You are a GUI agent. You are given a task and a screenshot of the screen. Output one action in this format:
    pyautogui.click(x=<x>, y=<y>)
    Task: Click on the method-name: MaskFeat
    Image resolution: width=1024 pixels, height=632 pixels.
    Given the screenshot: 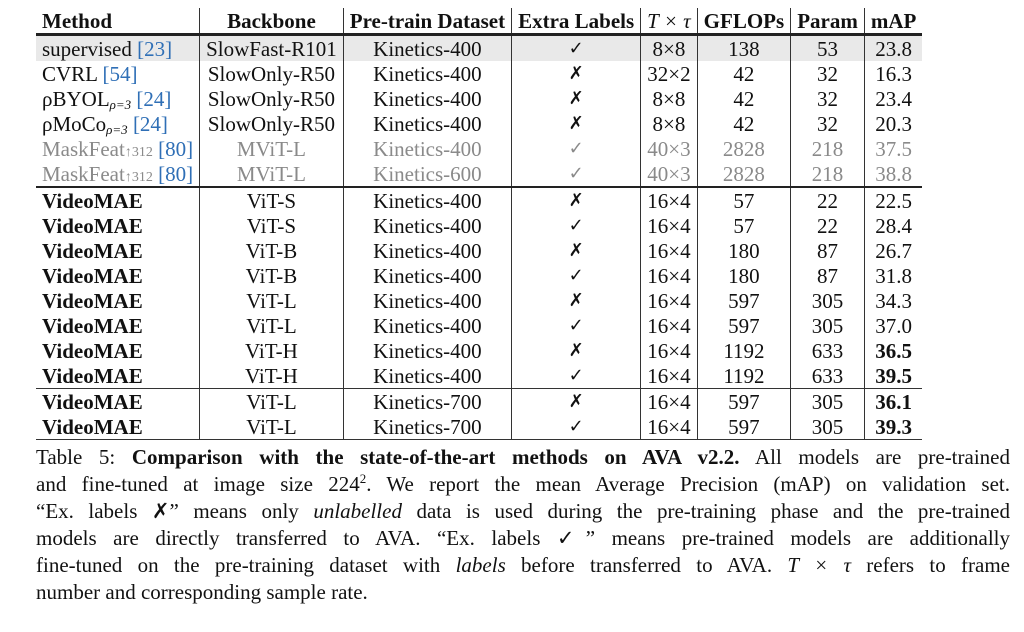 What is the action you would take?
    pyautogui.click(x=83, y=173)
    